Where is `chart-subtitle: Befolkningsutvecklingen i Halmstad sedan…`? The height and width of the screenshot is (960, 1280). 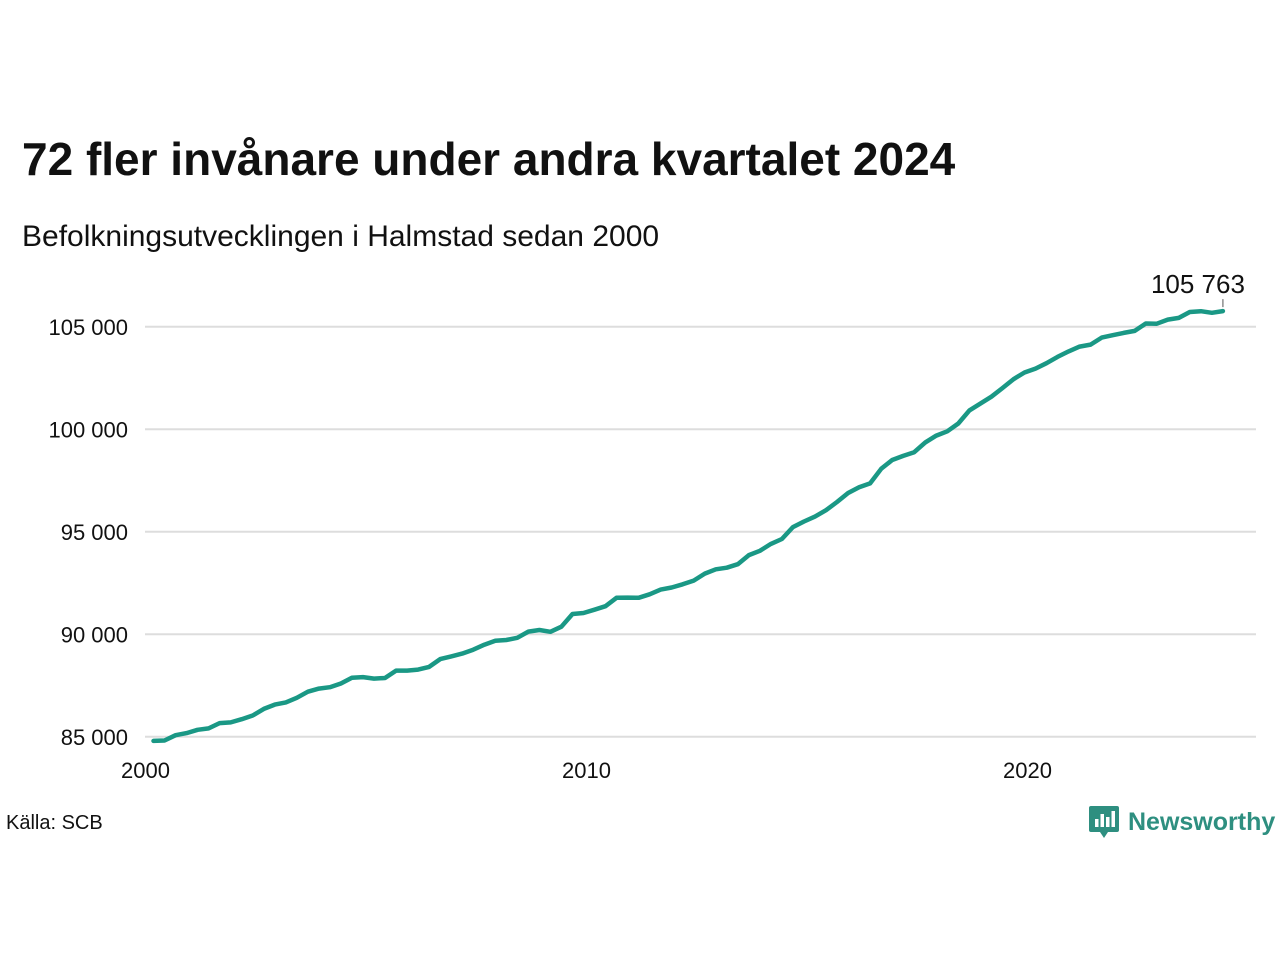
chart-subtitle: Befolkningsutvecklingen i Halmstad sedan… is located at coordinates (341, 236).